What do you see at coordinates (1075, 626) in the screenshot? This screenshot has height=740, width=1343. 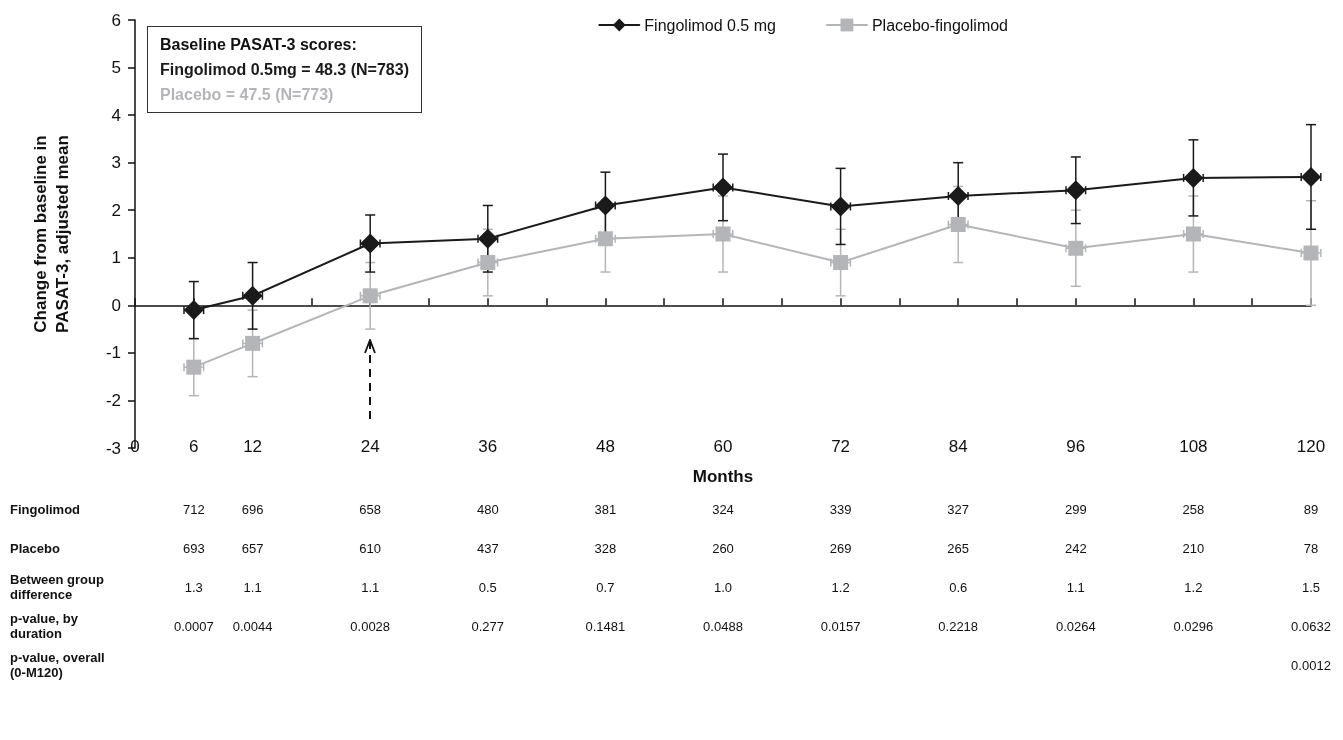 I see `text: 0.0264` at bounding box center [1075, 626].